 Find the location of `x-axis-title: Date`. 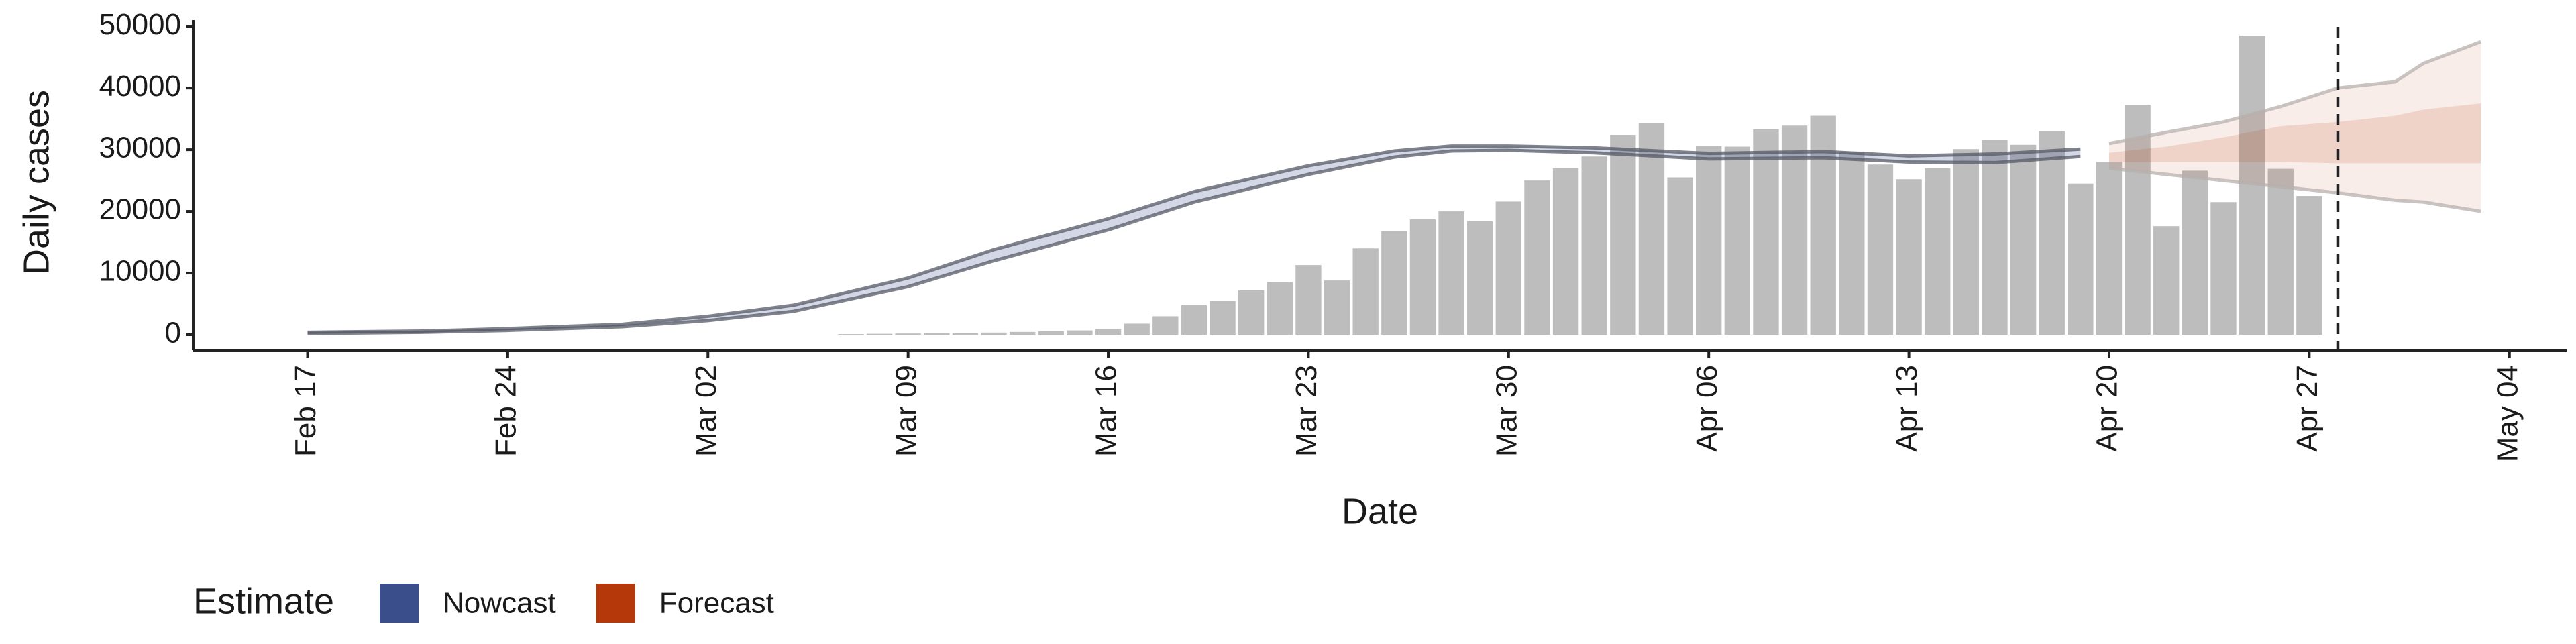

x-axis-title: Date is located at coordinates (1380, 511).